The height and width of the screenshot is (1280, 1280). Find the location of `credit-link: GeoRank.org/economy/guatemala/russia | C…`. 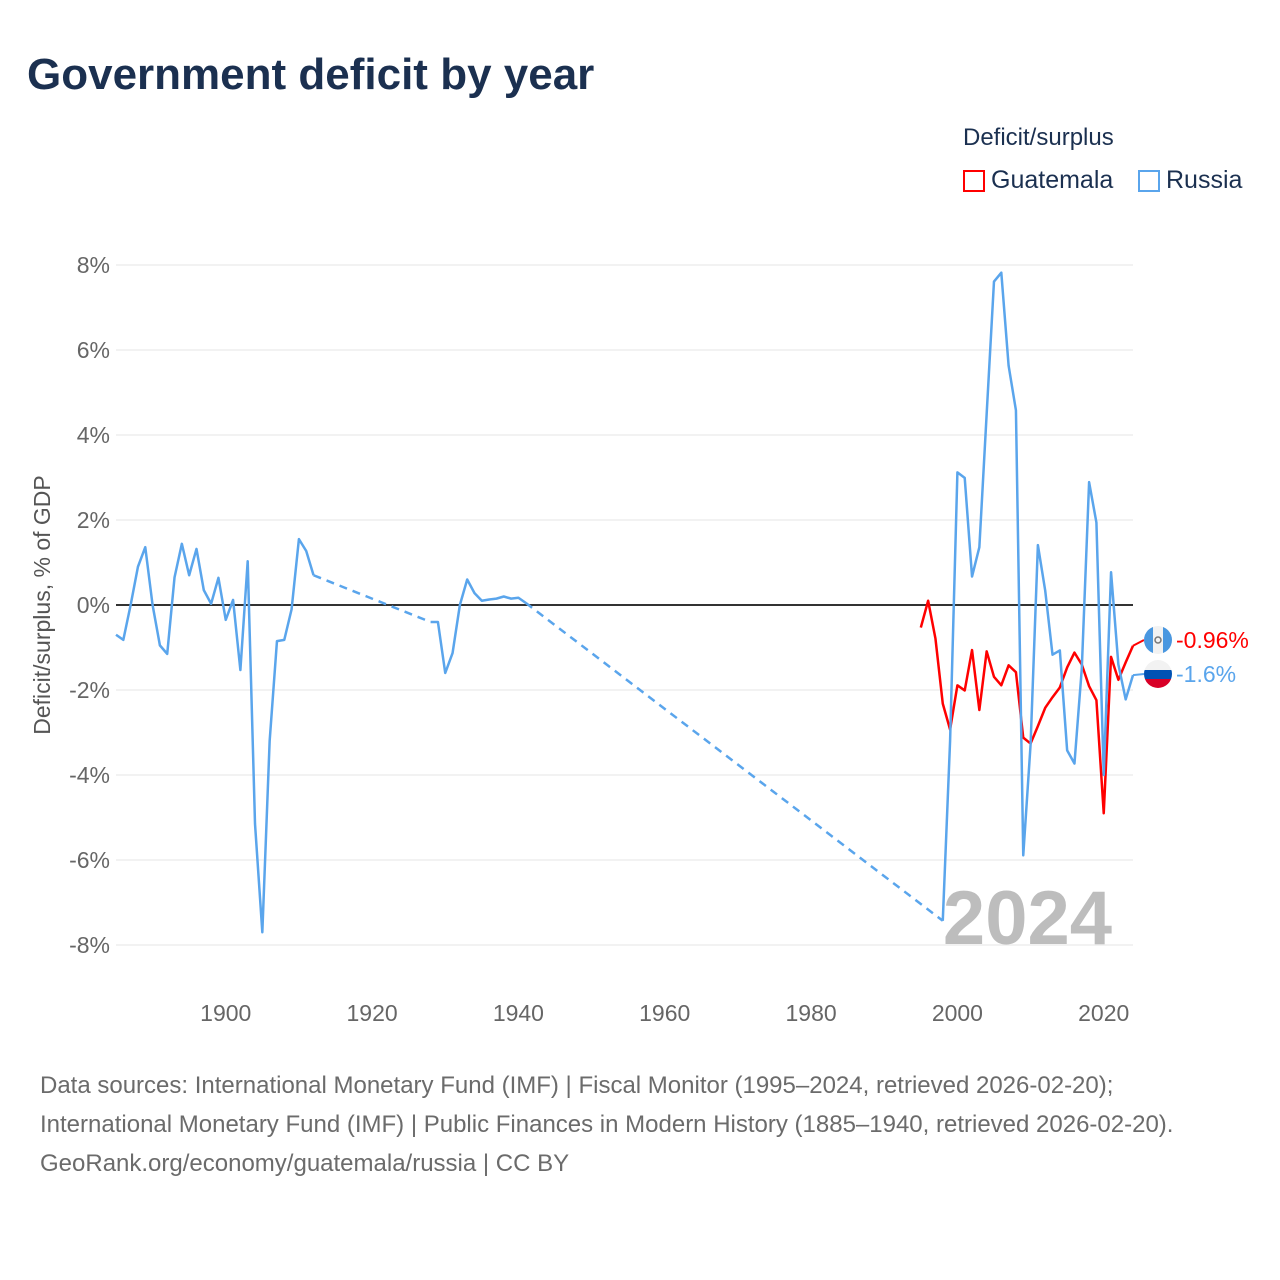

credit-link: GeoRank.org/economy/guatemala/russia | C… is located at coordinates (305, 1163).